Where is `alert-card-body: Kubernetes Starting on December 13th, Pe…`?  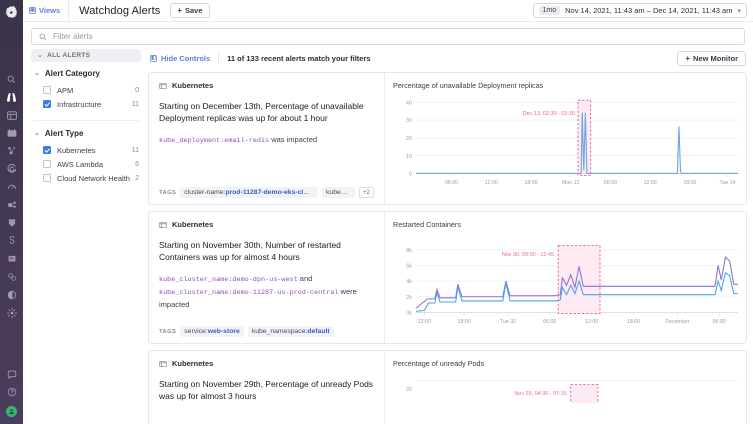 alert-card-body: Kubernetes Starting on December 13th, Pe… is located at coordinates (266, 138).